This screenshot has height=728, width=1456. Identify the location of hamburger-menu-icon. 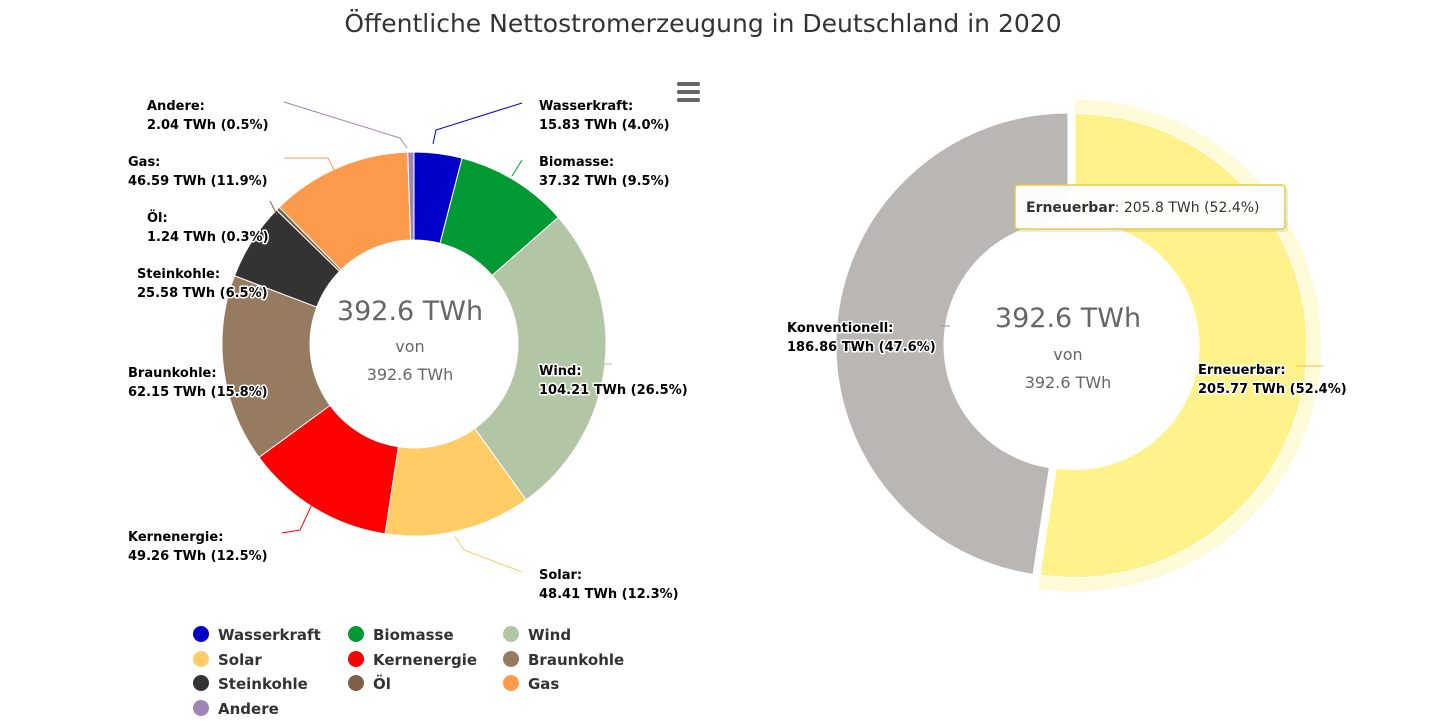
(688, 92).